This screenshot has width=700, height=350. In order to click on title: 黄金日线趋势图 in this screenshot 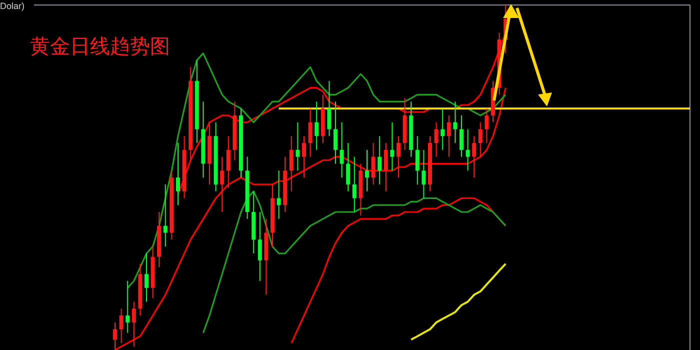, I will do `click(100, 46)`.